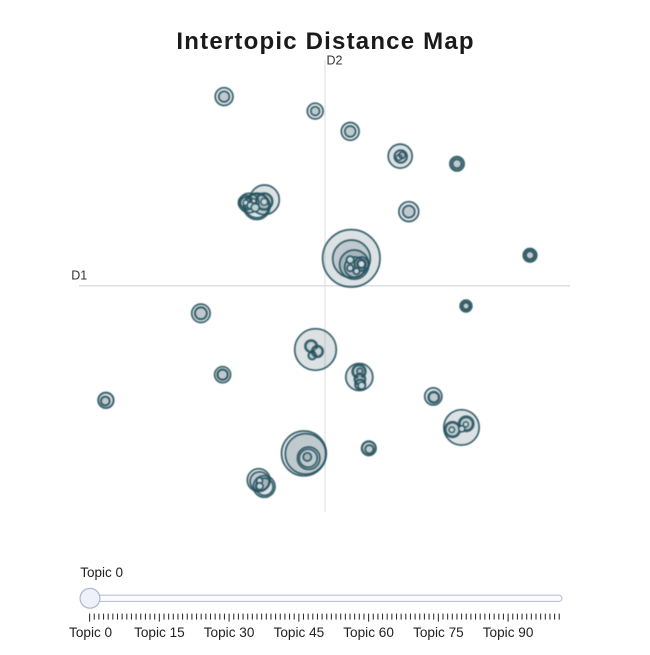 This screenshot has height=655, width=650. What do you see at coordinates (335, 61) in the screenshot?
I see `svg-text: D2` at bounding box center [335, 61].